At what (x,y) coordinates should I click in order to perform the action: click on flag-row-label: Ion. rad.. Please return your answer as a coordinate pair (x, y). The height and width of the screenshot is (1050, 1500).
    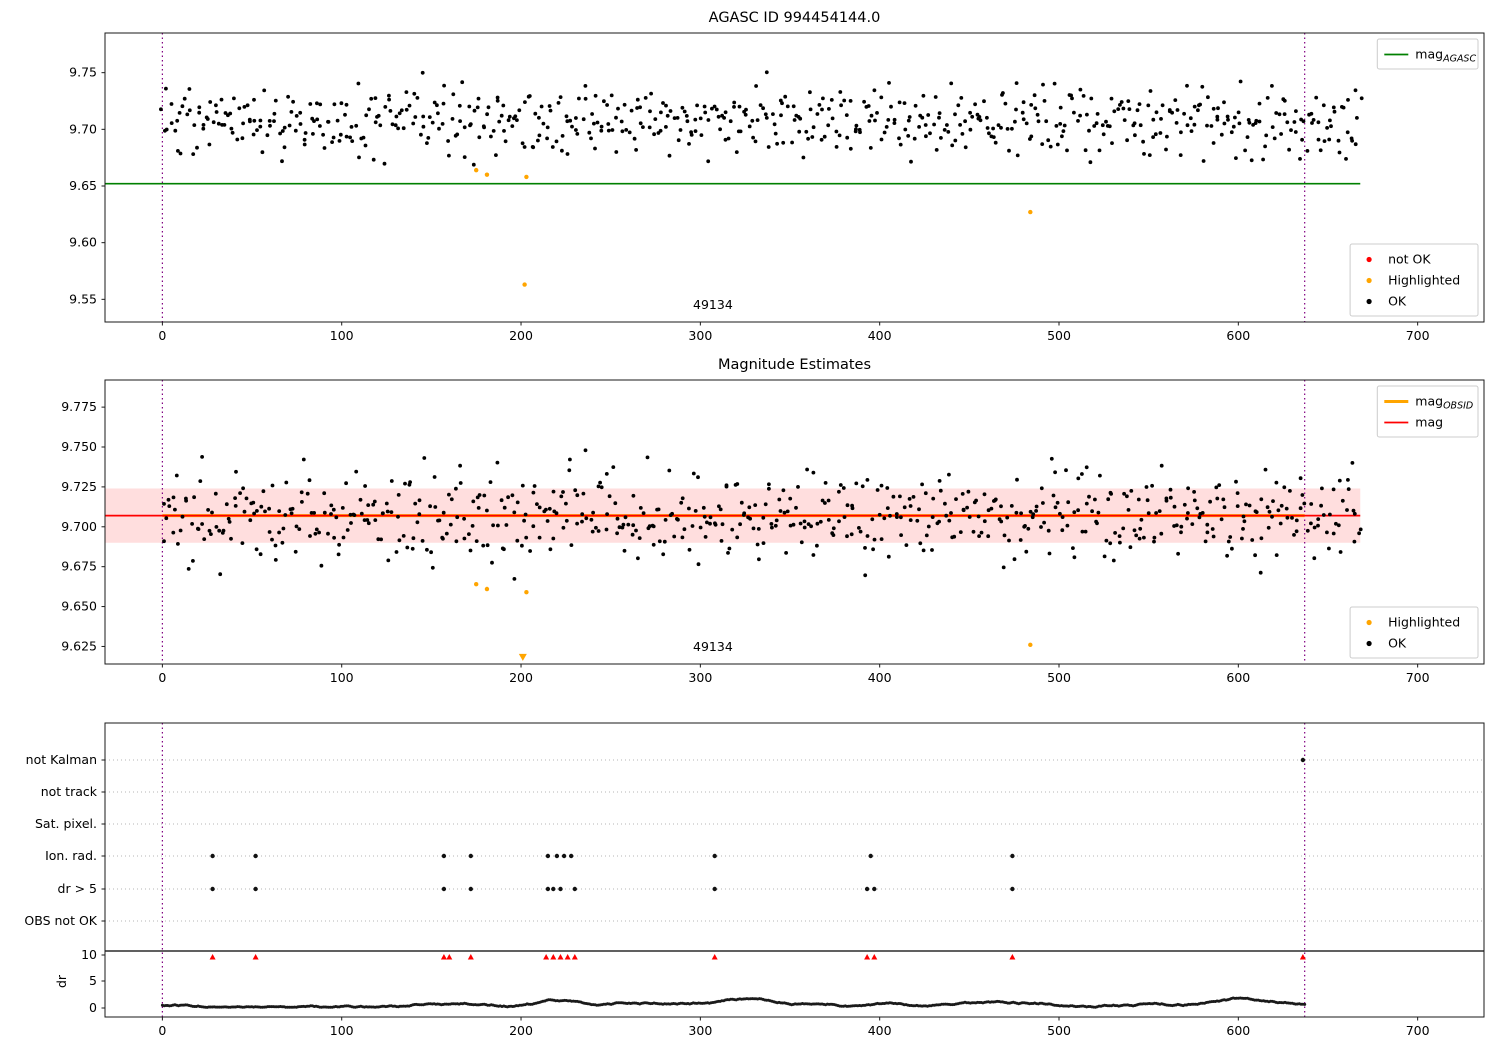
    Looking at the image, I should click on (71, 855).